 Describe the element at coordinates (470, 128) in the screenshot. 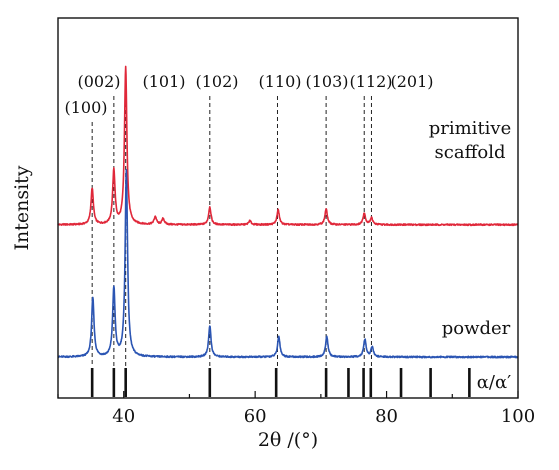

I see `series-label-primitive-line1: primitive` at that location.